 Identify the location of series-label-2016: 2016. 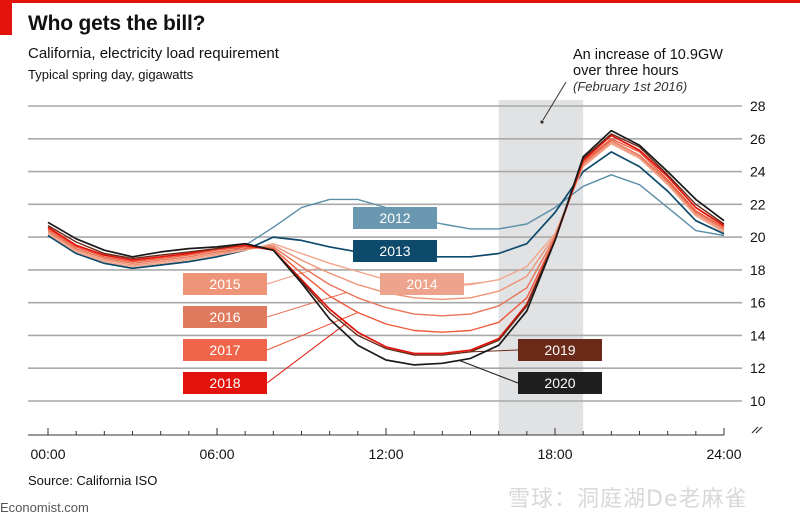
(225, 317).